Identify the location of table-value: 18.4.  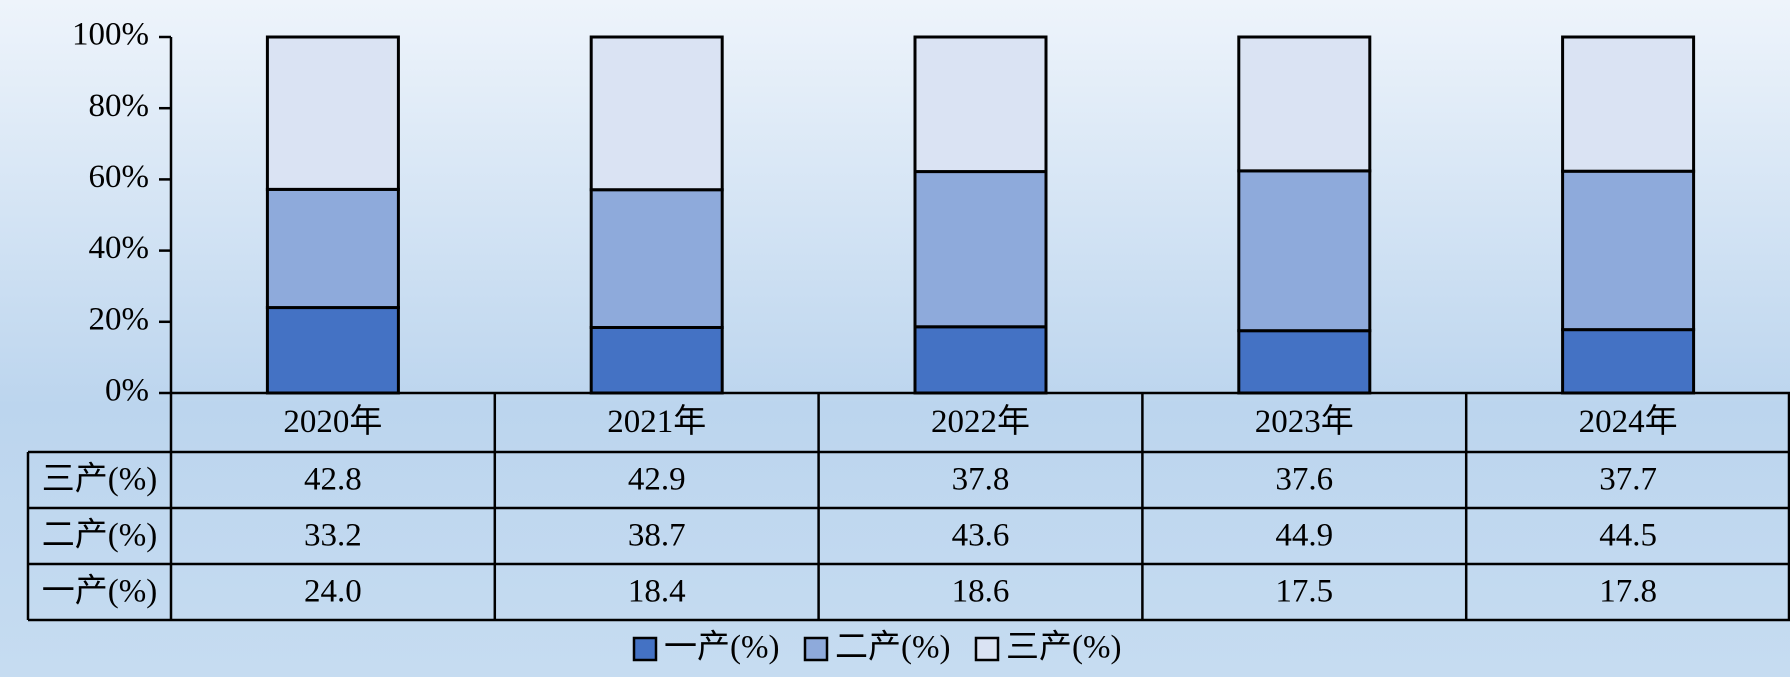
(657, 592).